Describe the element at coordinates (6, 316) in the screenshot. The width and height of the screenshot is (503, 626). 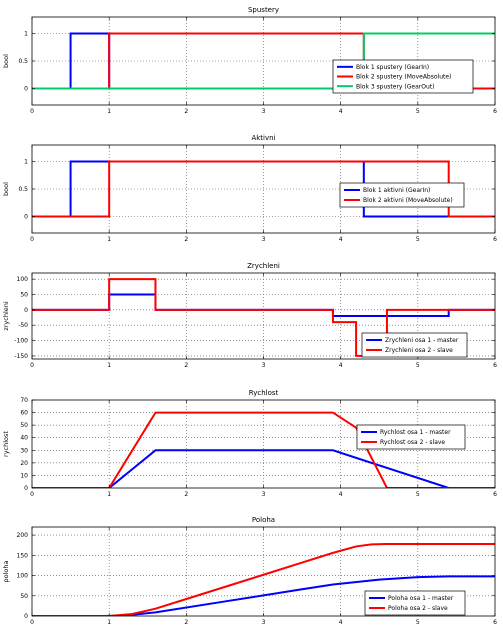
I see `y-axis-label: zrychleni` at that location.